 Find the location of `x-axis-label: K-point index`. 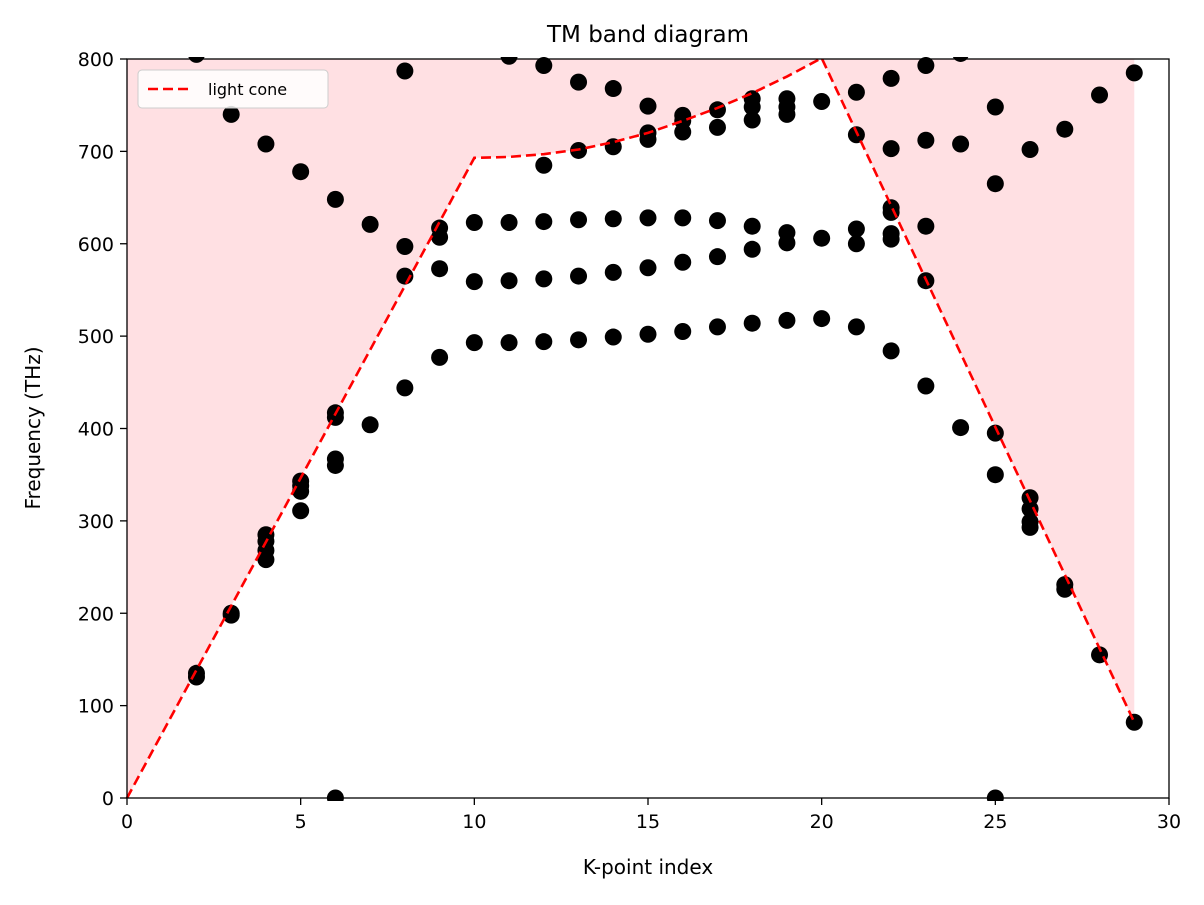

x-axis-label: K-point index is located at coordinates (648, 867).